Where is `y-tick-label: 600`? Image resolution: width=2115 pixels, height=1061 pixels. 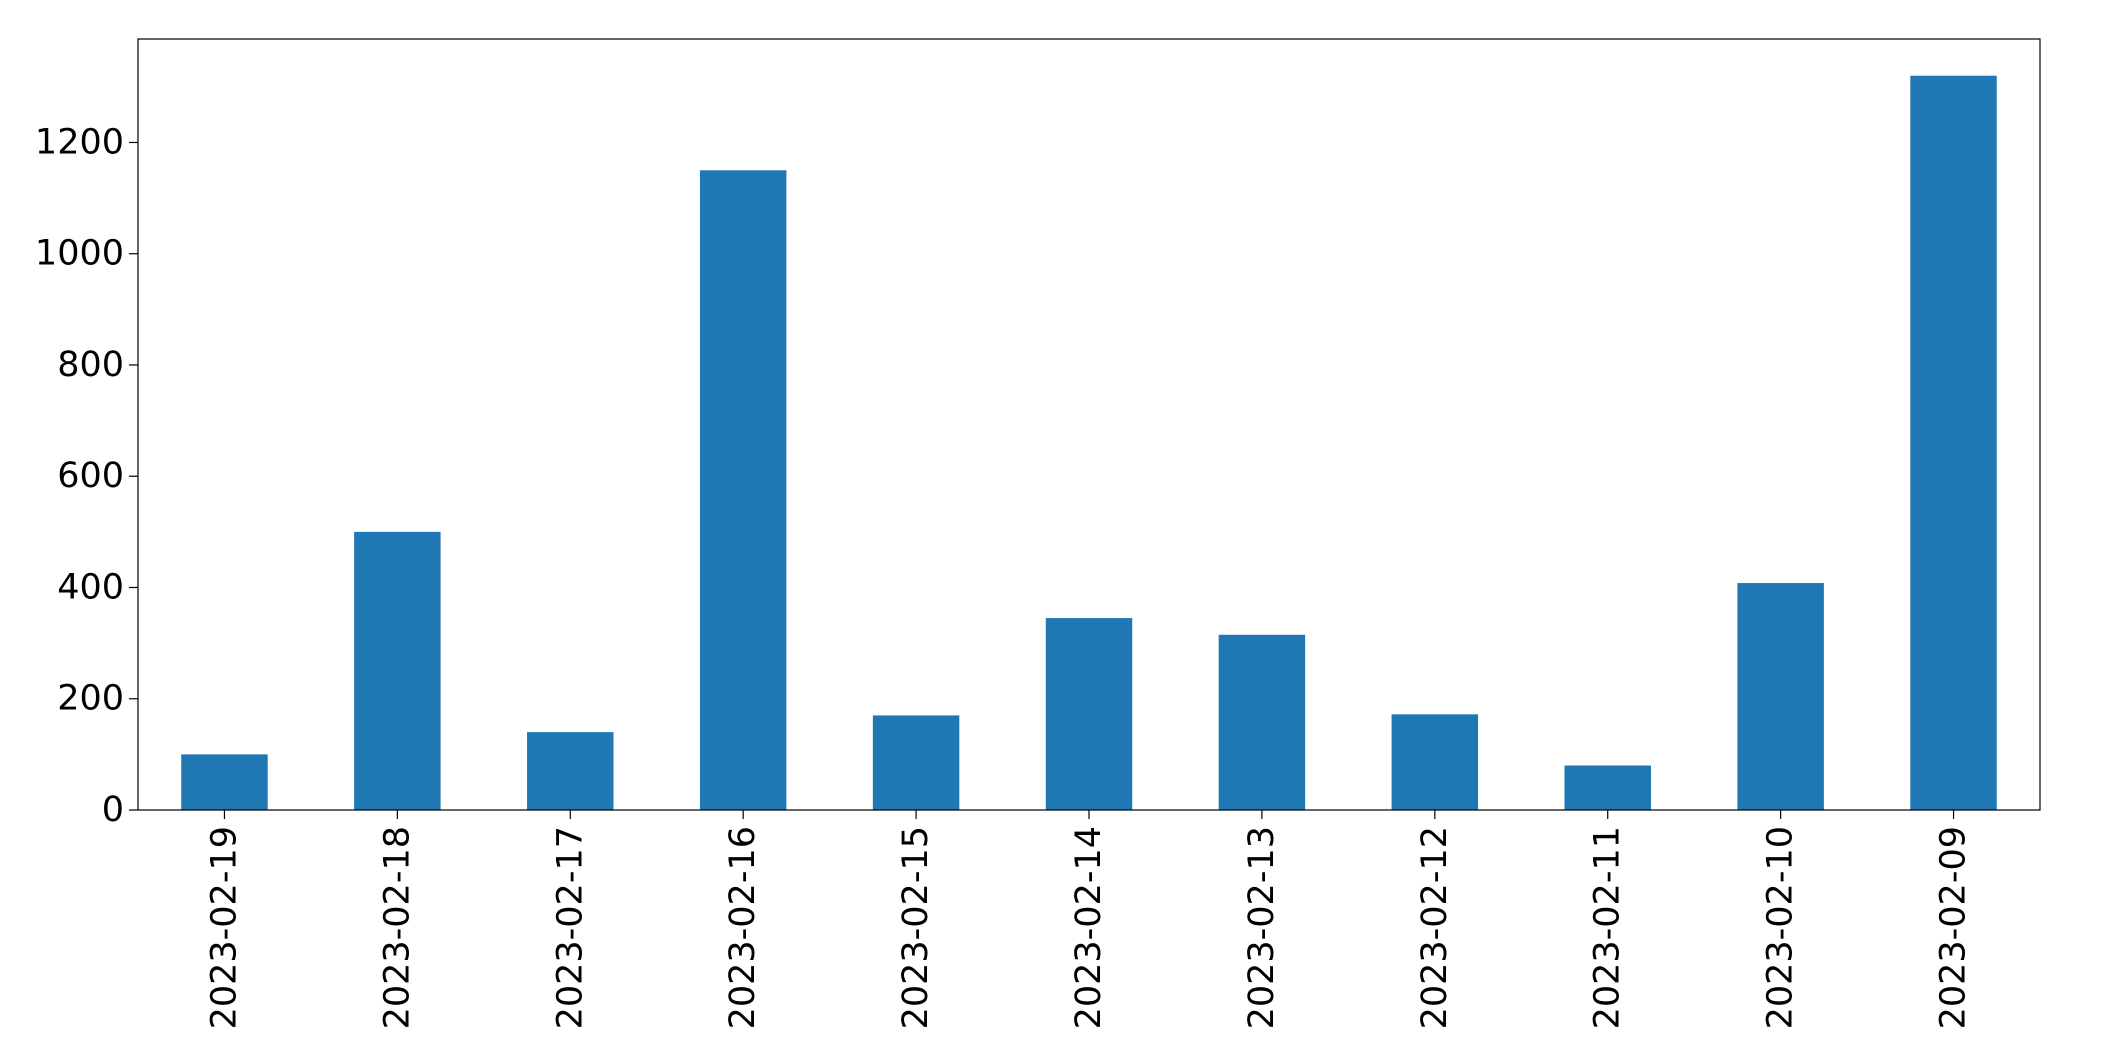 y-tick-label: 600 is located at coordinates (90, 476).